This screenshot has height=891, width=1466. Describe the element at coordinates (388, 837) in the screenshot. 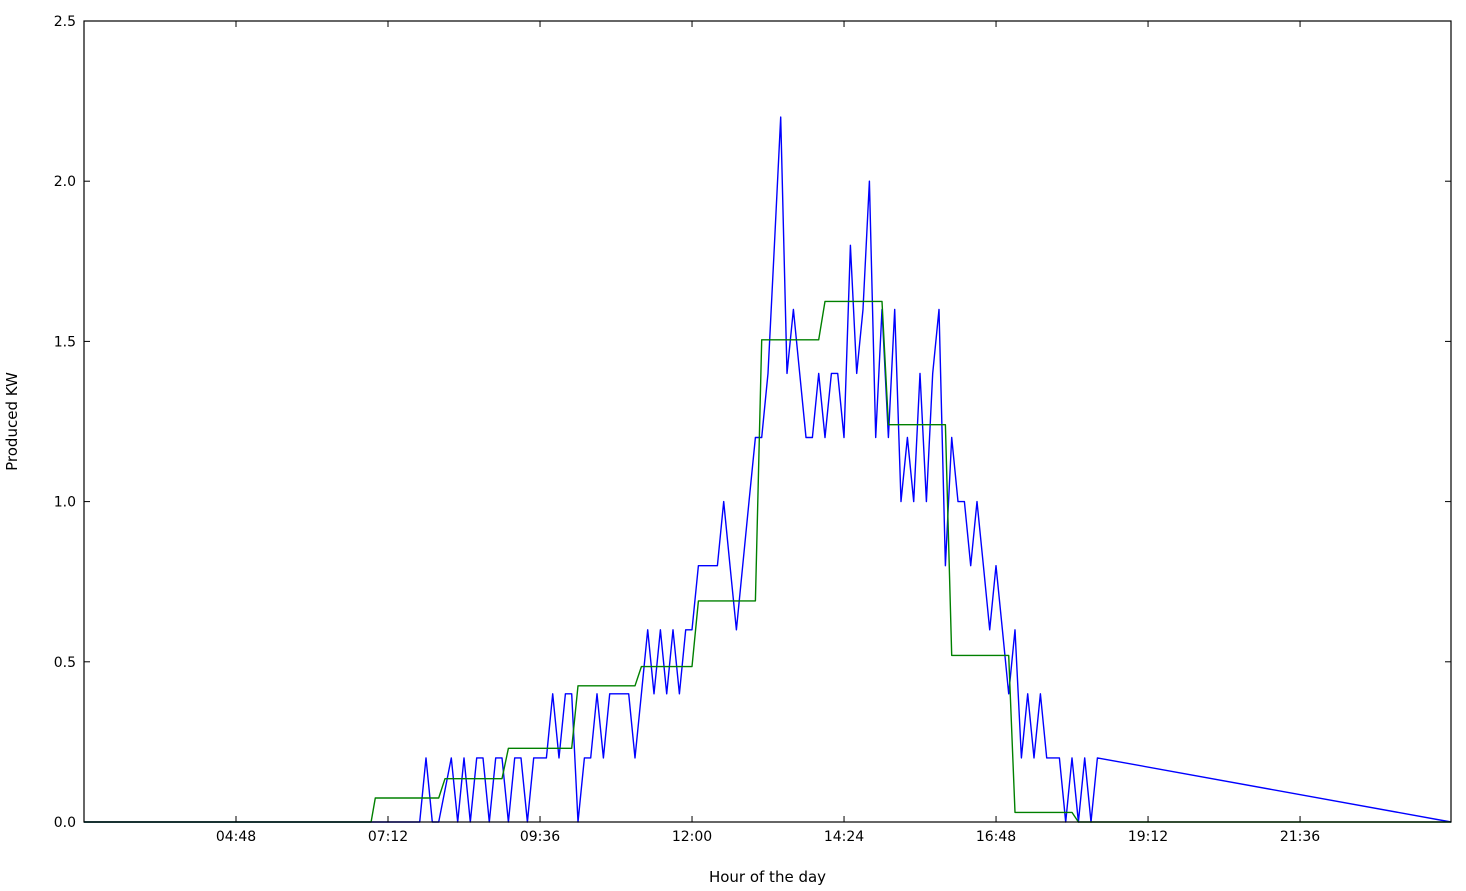

I see `x-tick-label: 07:12` at that location.